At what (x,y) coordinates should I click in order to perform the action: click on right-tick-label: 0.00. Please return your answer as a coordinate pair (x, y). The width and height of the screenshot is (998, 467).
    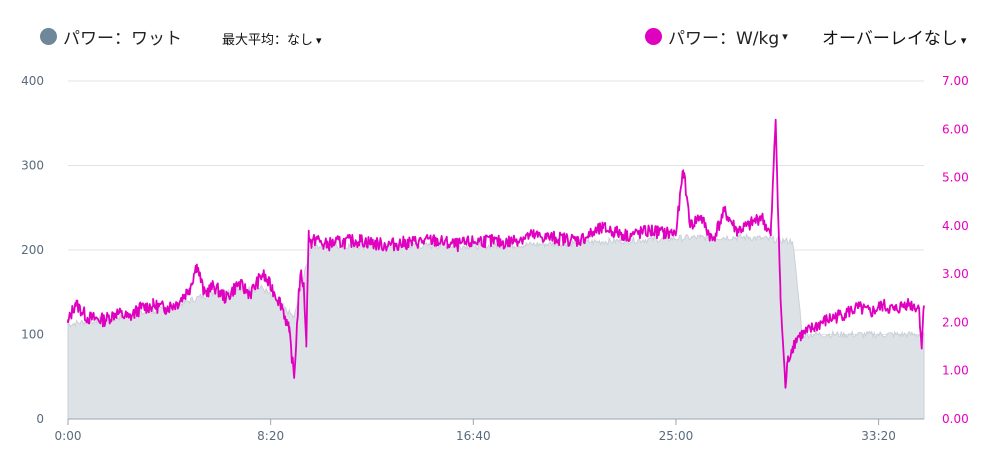
    Looking at the image, I should click on (955, 419).